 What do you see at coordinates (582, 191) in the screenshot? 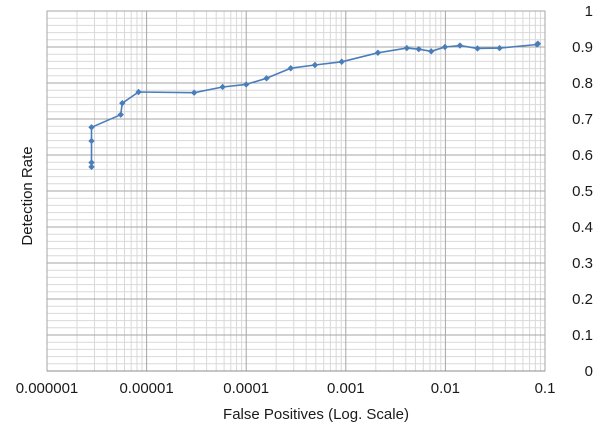
I see `y-tick-label: 0.5` at bounding box center [582, 191].